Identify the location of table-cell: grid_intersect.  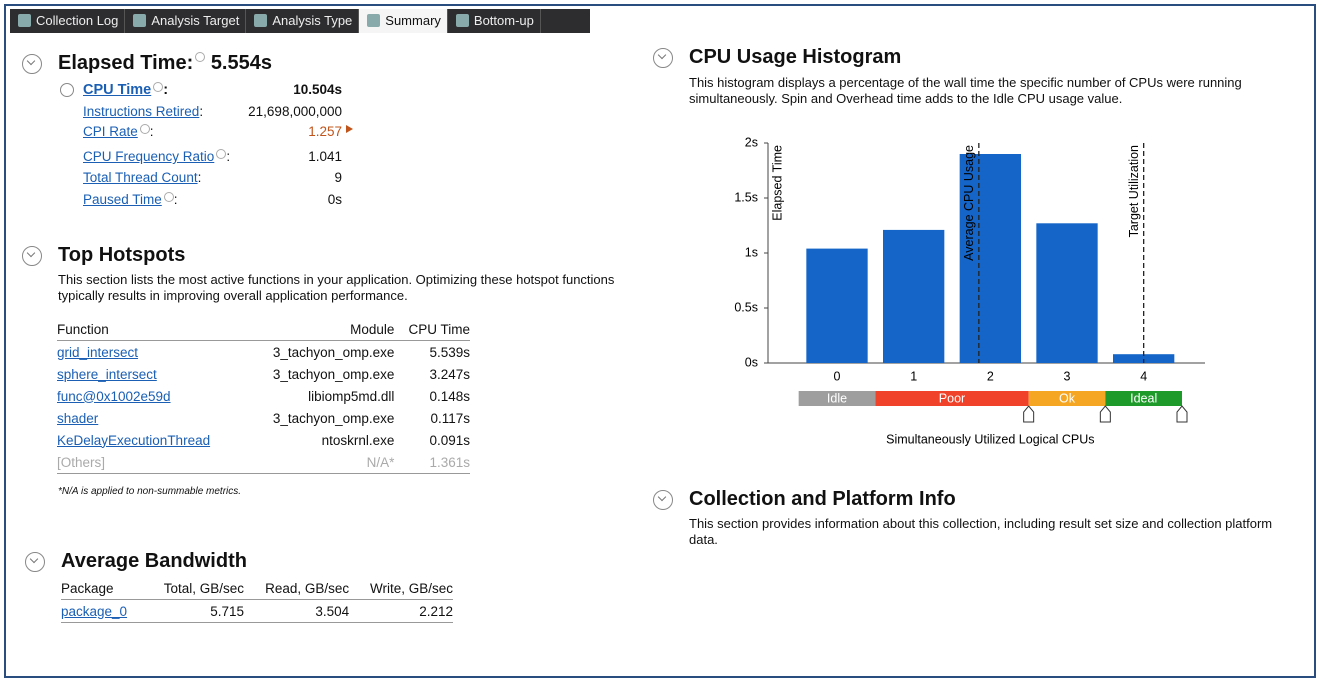
(98, 352).